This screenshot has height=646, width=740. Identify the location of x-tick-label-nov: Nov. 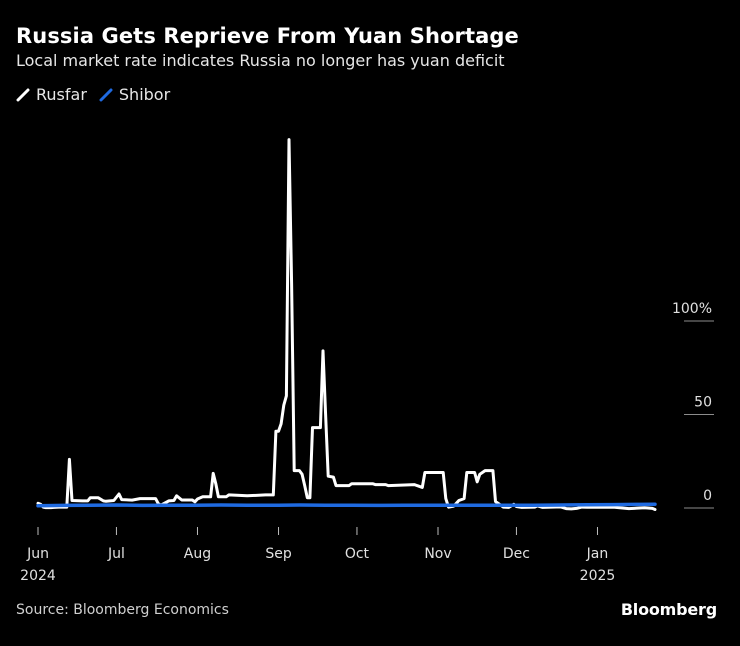
(437, 554).